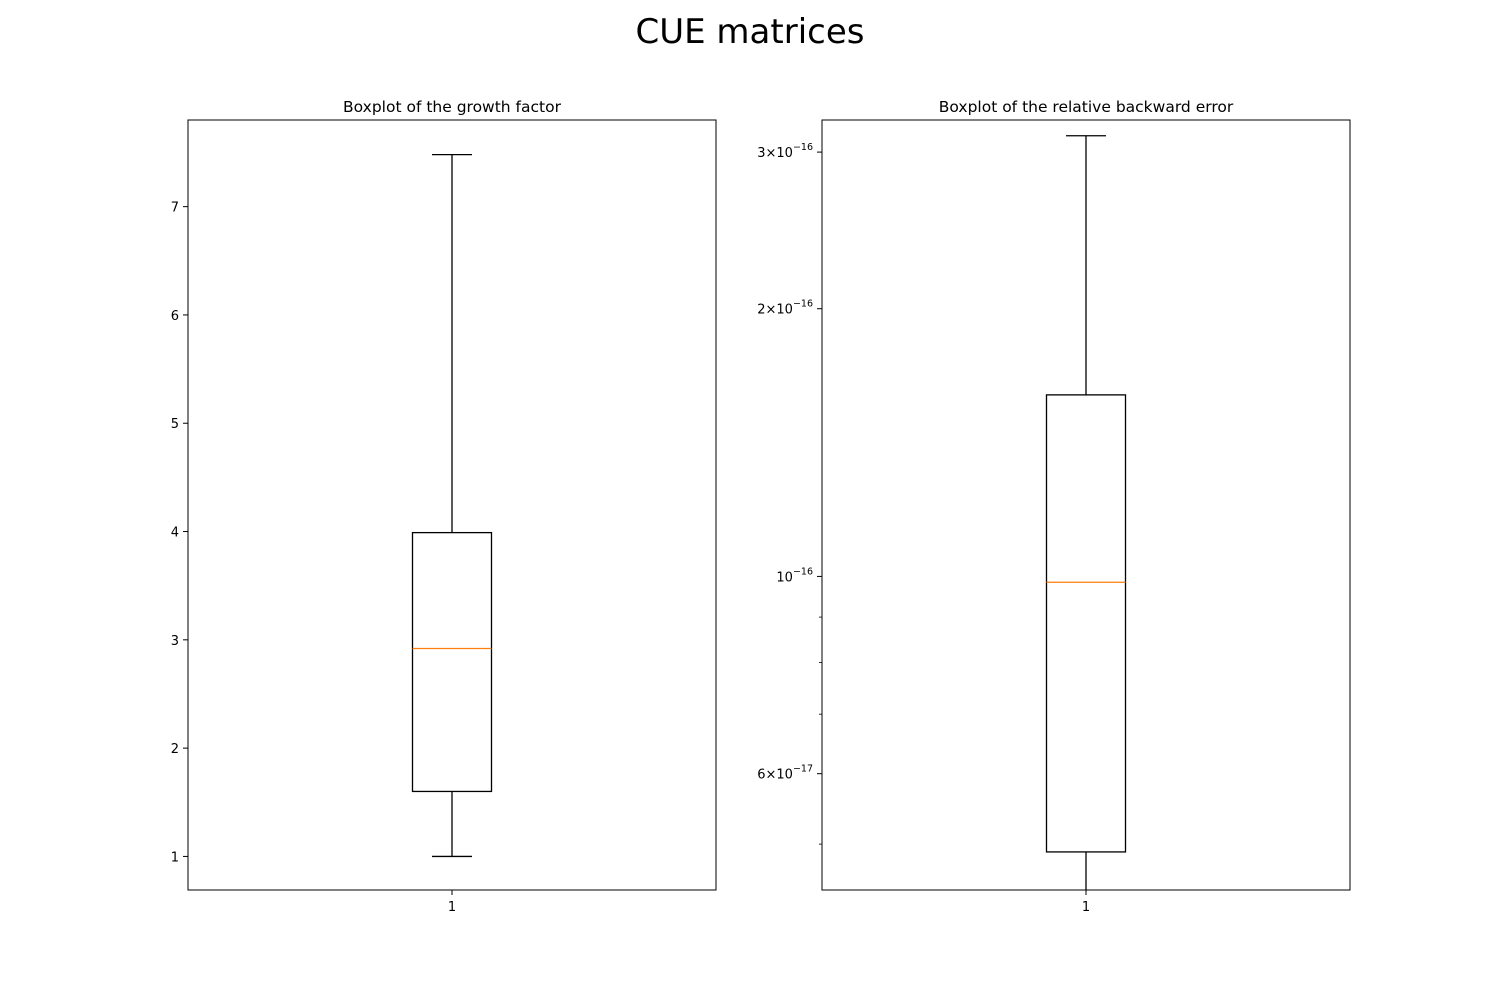  Describe the element at coordinates (750, 32) in the screenshot. I see `figure-title: CUE matrices` at that location.